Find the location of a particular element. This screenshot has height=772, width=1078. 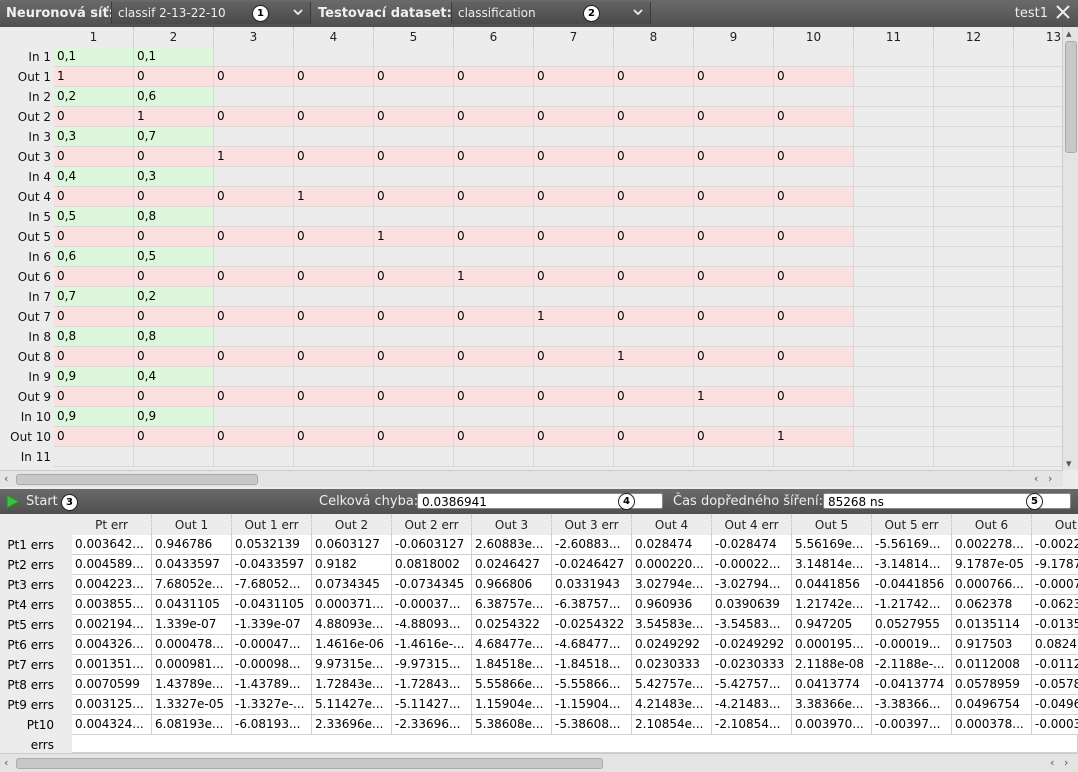

vertical-scroll-thumb is located at coordinates (1071, 97).